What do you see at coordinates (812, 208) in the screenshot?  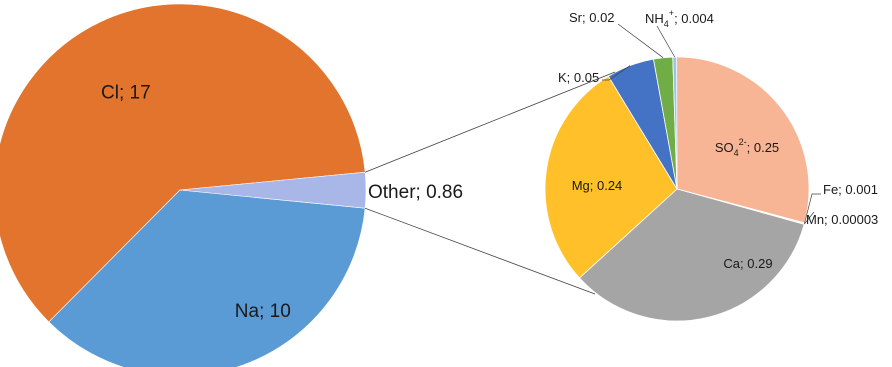 I see `leader-fe` at bounding box center [812, 208].